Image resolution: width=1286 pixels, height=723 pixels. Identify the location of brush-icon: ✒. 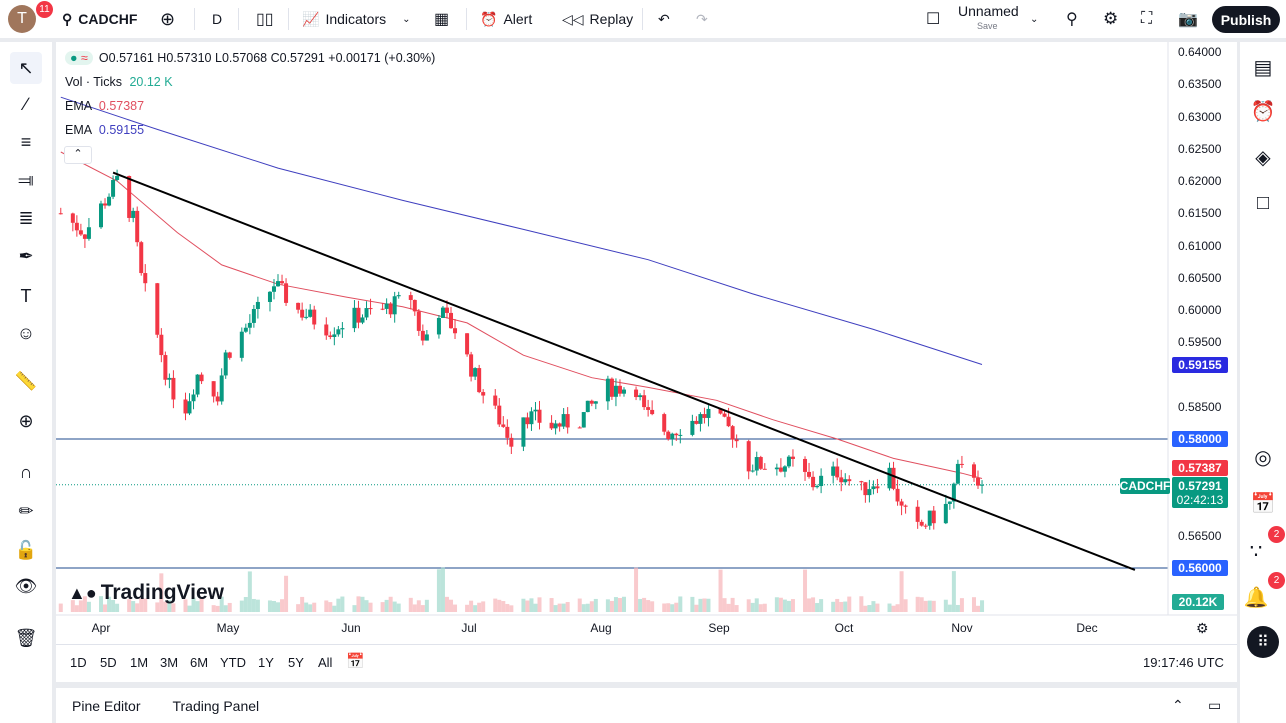
(26, 255).